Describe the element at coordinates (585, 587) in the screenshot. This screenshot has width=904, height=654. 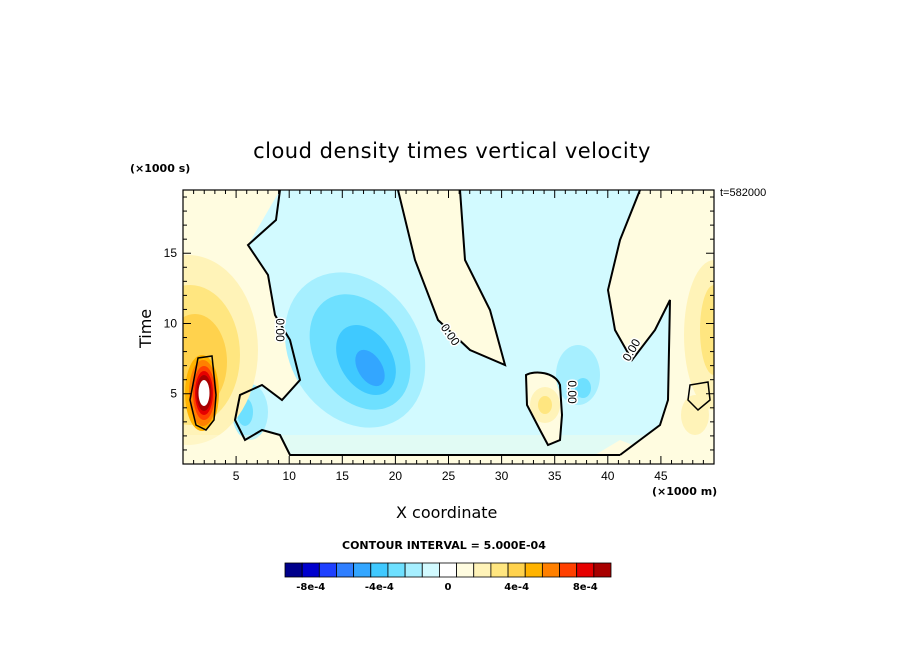
I see `colorbar-label: 8e-4` at that location.